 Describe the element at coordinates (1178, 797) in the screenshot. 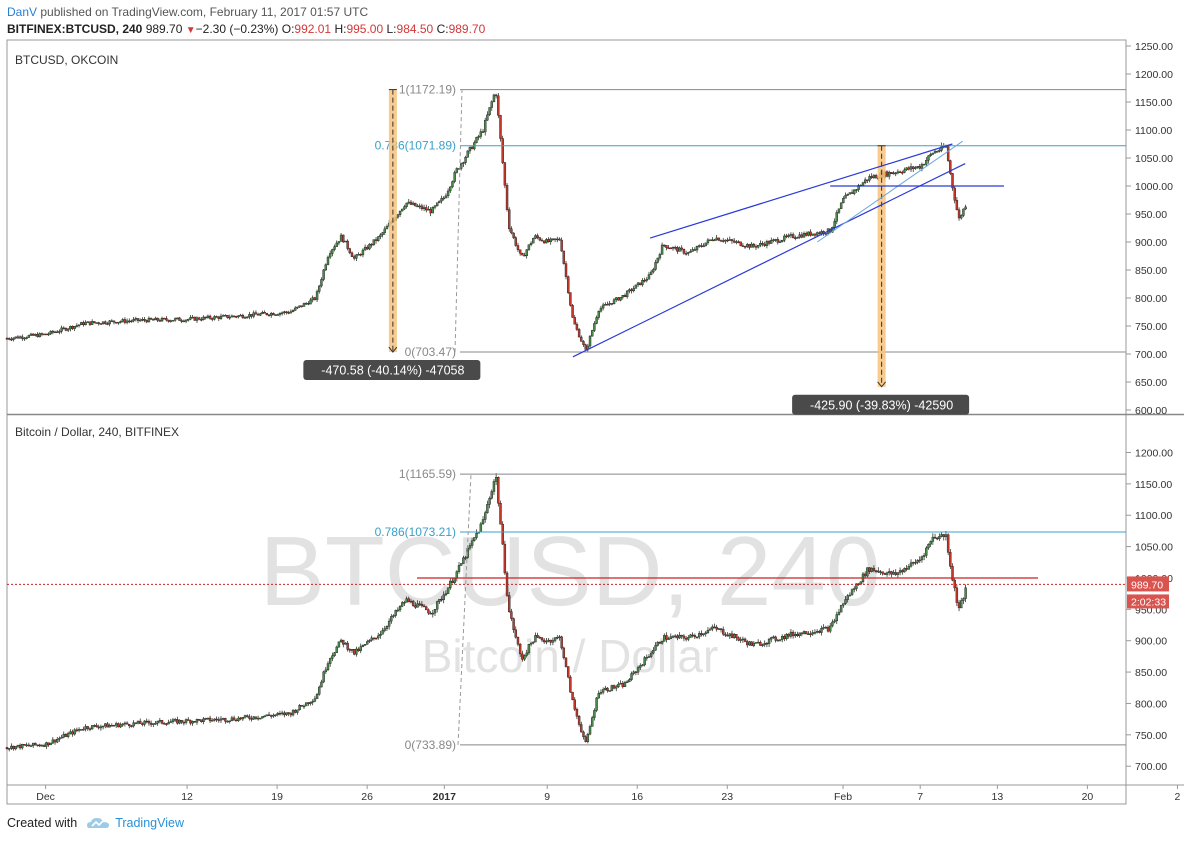

I see `time-axis-label: 2` at that location.